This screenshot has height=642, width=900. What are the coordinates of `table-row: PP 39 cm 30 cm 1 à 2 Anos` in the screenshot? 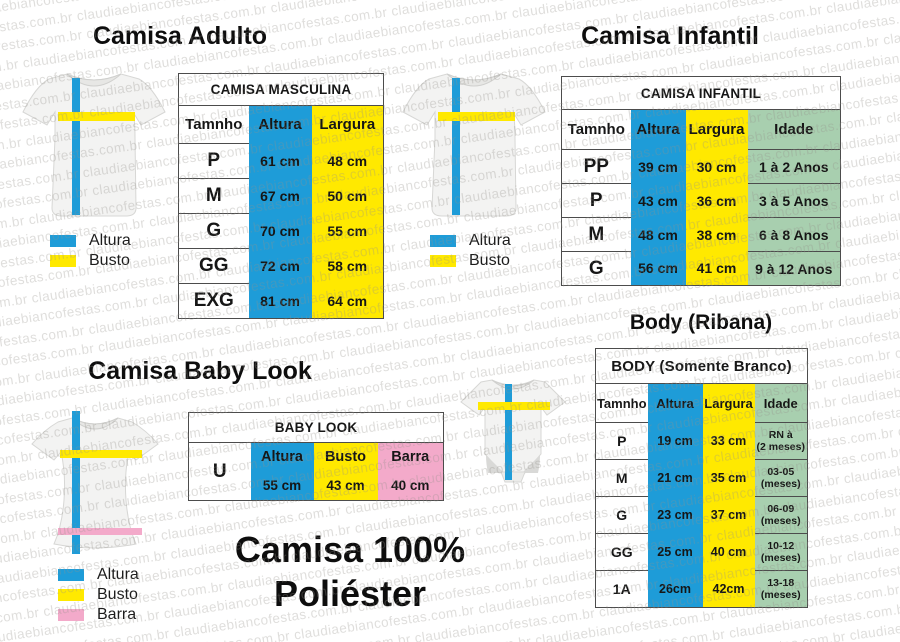 It's located at (701, 166).